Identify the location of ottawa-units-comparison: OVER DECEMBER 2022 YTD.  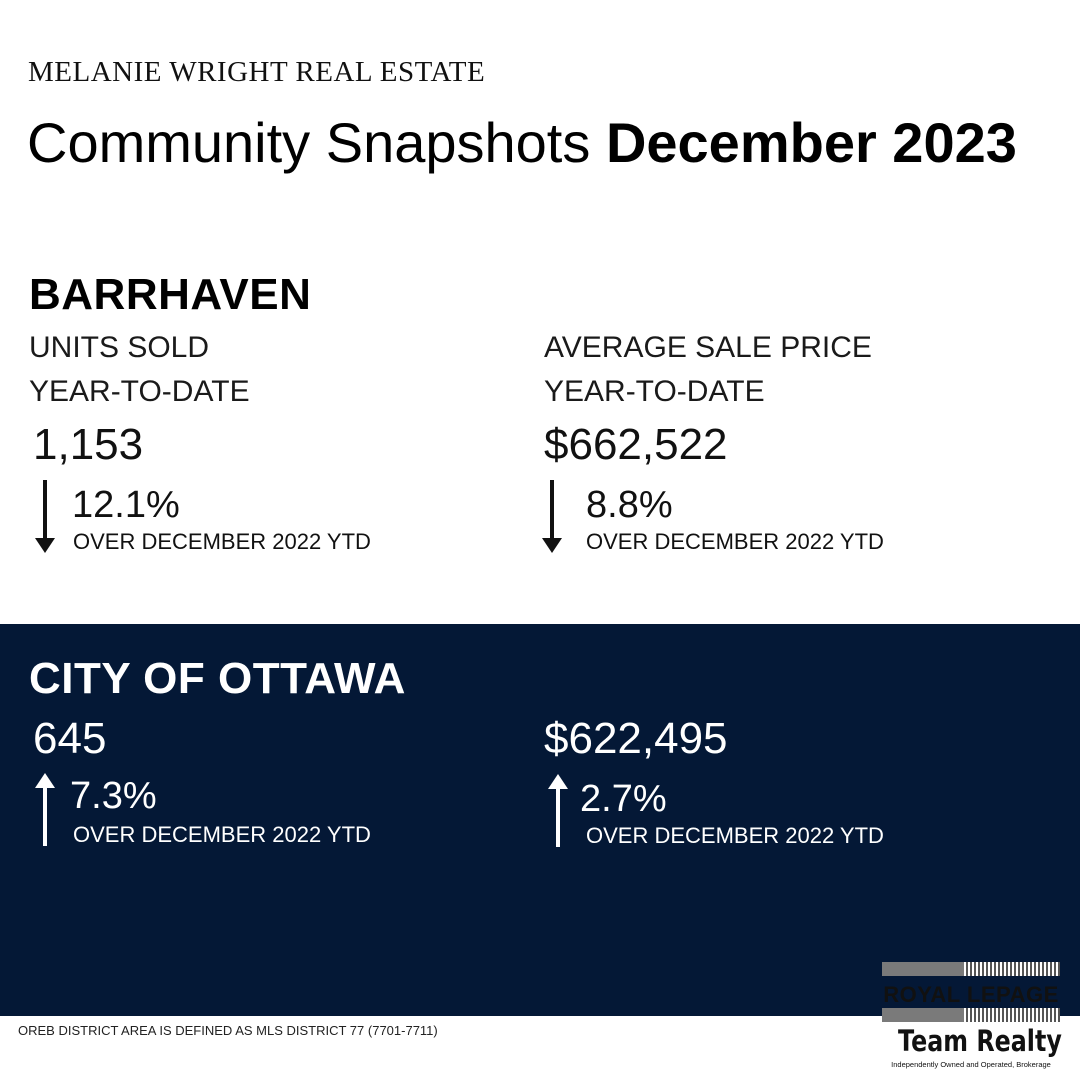
(222, 834).